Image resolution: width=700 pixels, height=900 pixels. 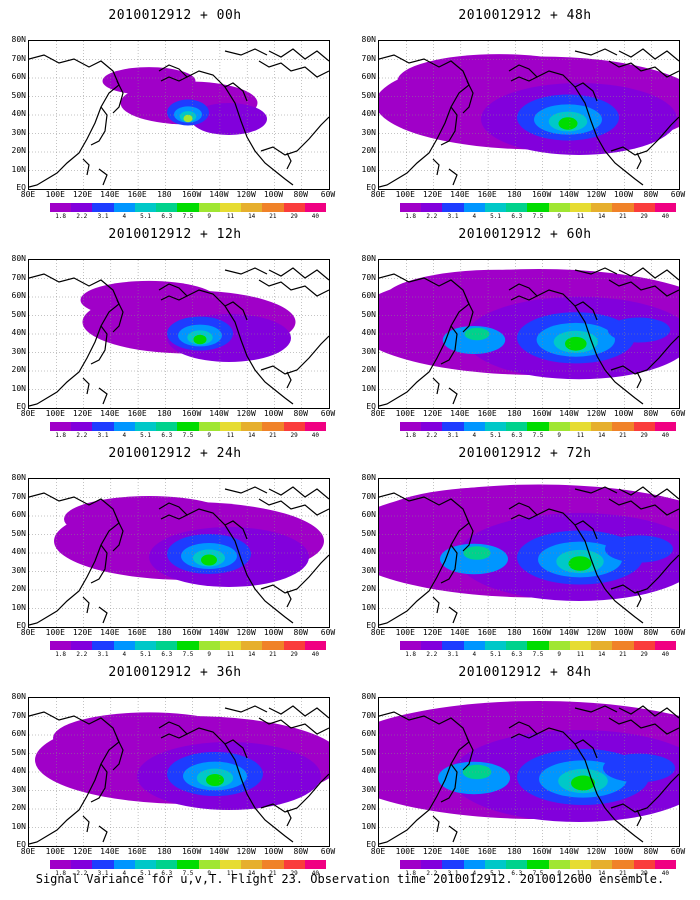 I want to click on colorbar-label: 2.2, so click(x=432, y=216).